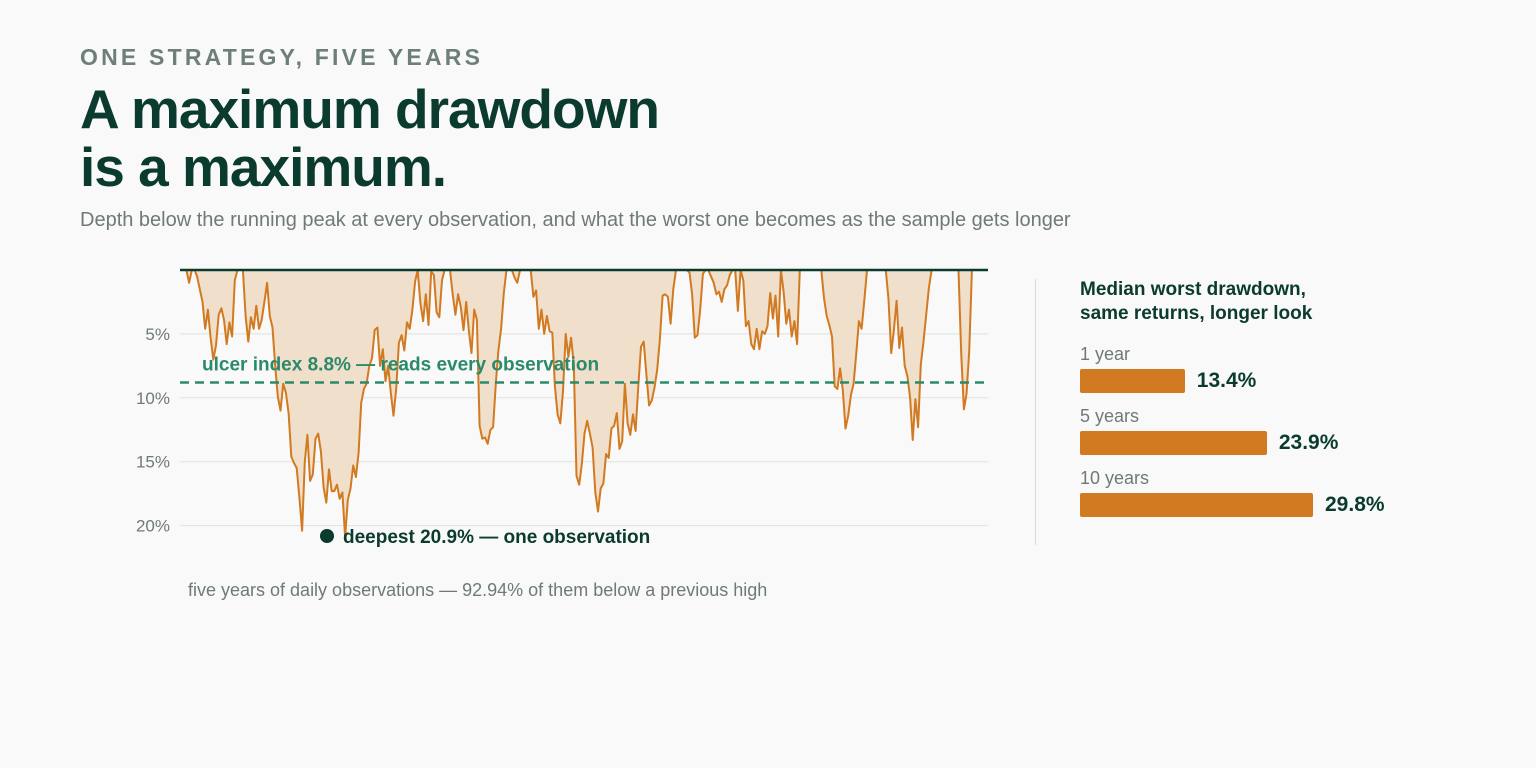  Describe the element at coordinates (157, 334) in the screenshot. I see `y-tick-label: 5%` at that location.